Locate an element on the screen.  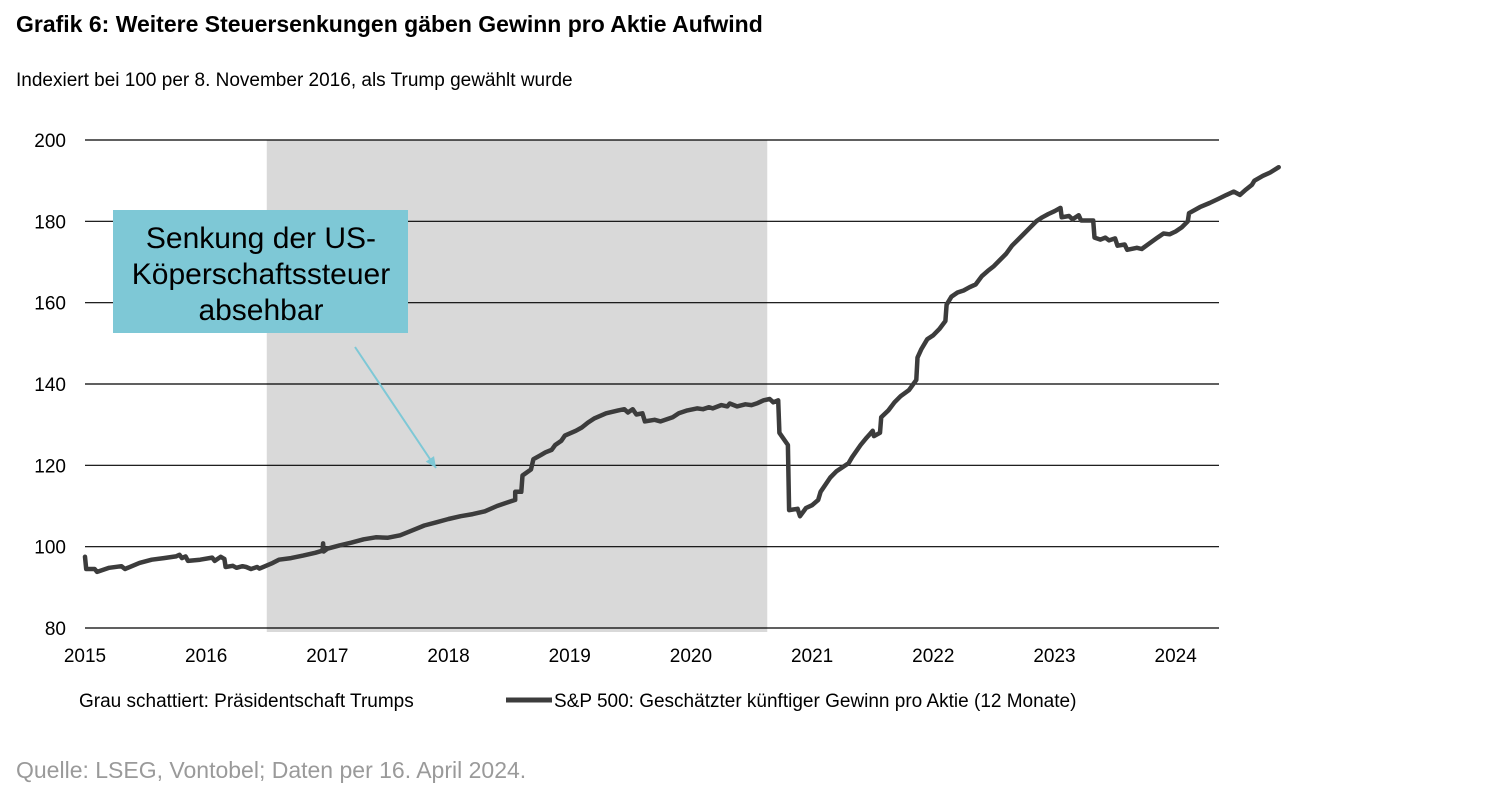
y-tick-label: 140 is located at coordinates (50, 385).